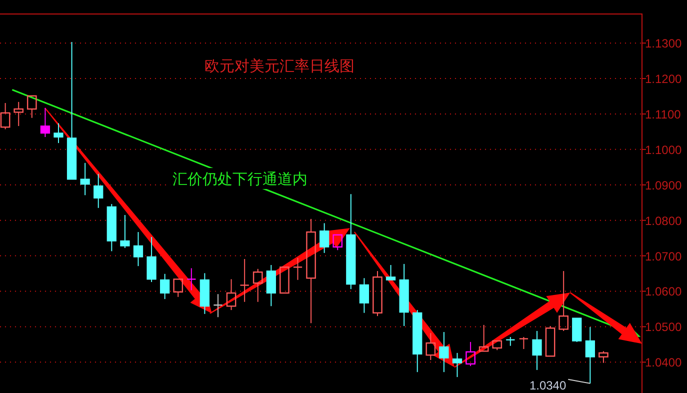 The height and width of the screenshot is (393, 687). I want to click on y-tick-label: 1.0700, so click(663, 256).